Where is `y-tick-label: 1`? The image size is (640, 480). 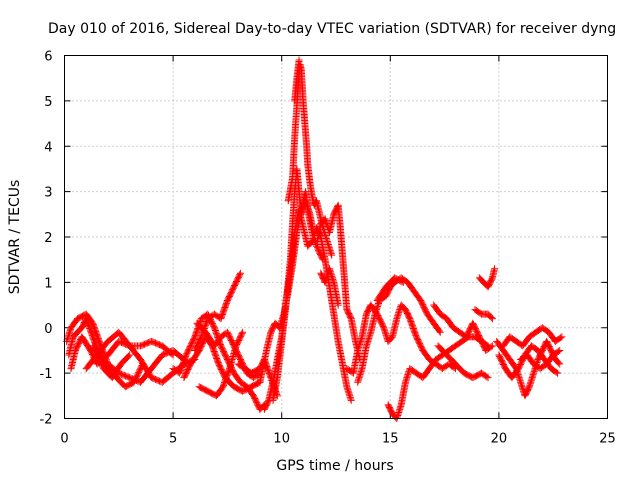
y-tick-label: 1 is located at coordinates (48, 283).